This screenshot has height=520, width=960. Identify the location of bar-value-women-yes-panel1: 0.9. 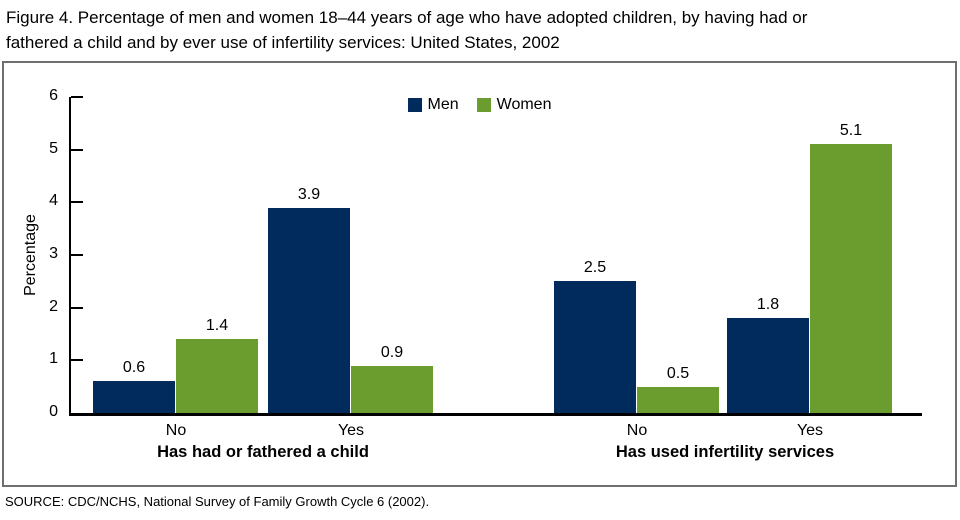
(392, 352).